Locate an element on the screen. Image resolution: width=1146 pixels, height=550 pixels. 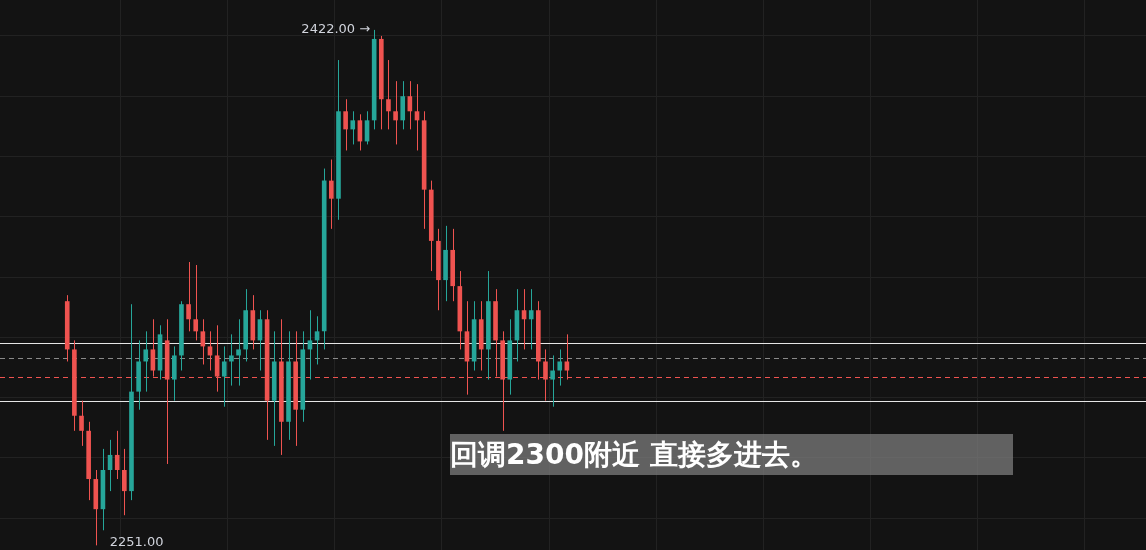
annotation: 2422.00 → is located at coordinates (336, 29).